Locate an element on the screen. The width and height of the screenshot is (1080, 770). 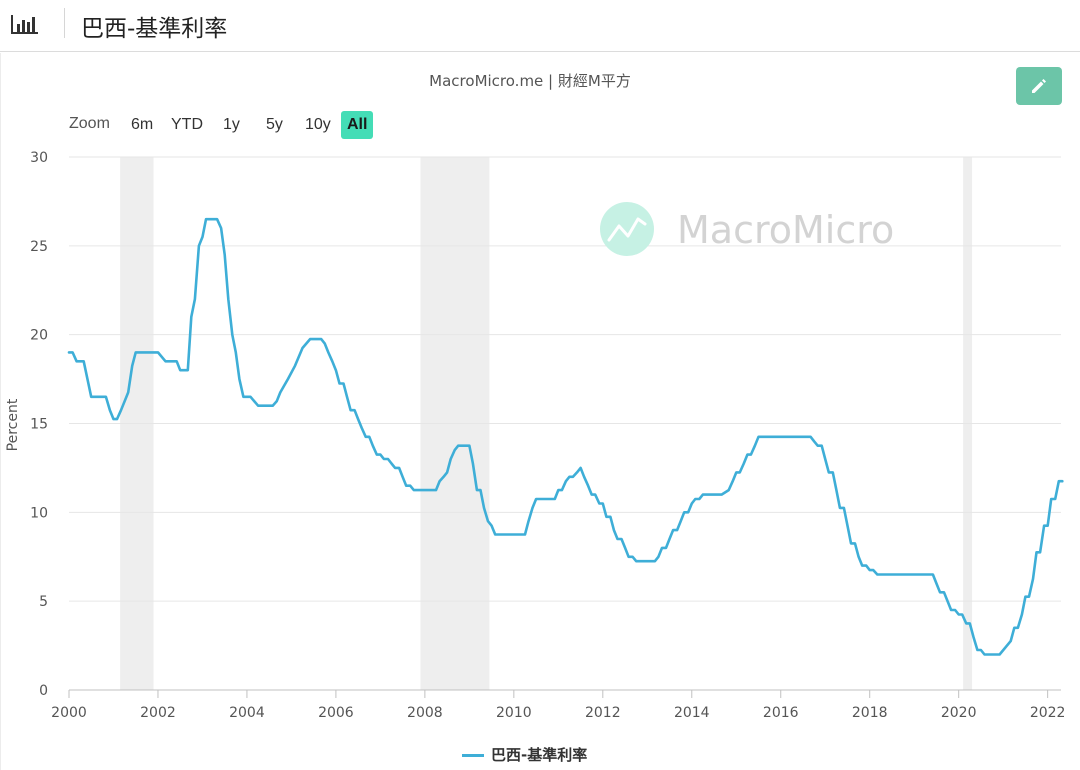
x-tick-label: 2000 is located at coordinates (69, 713).